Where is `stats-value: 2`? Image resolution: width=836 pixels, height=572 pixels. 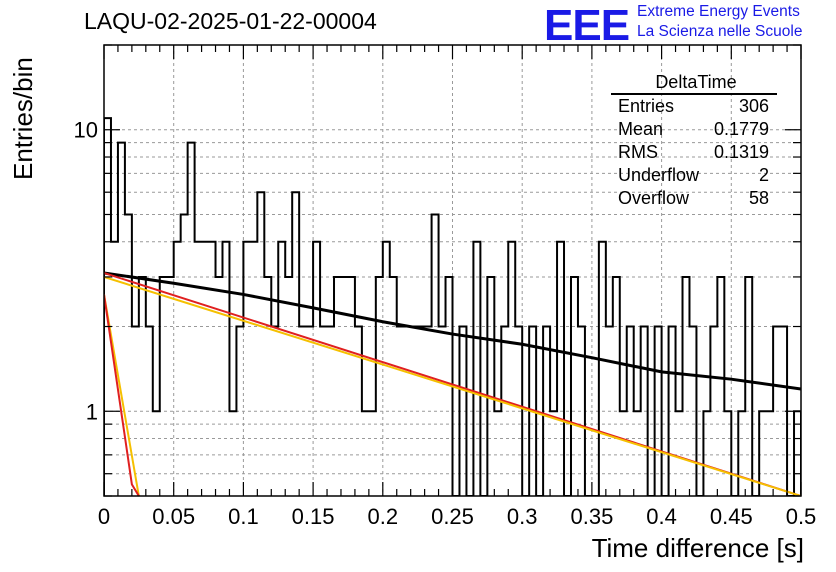
stats-value: 2 is located at coordinates (763, 175).